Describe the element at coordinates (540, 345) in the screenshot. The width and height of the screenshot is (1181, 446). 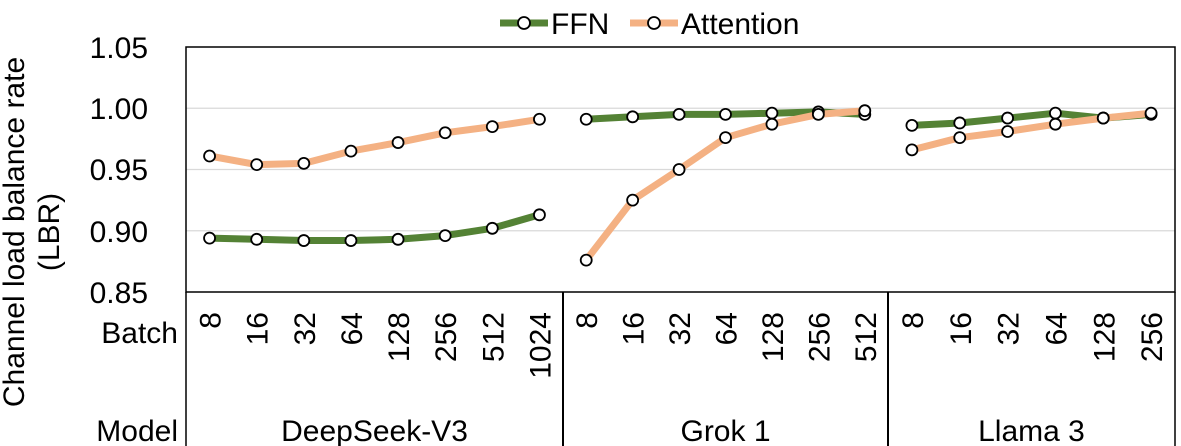
I see `batch-label: 1024` at that location.